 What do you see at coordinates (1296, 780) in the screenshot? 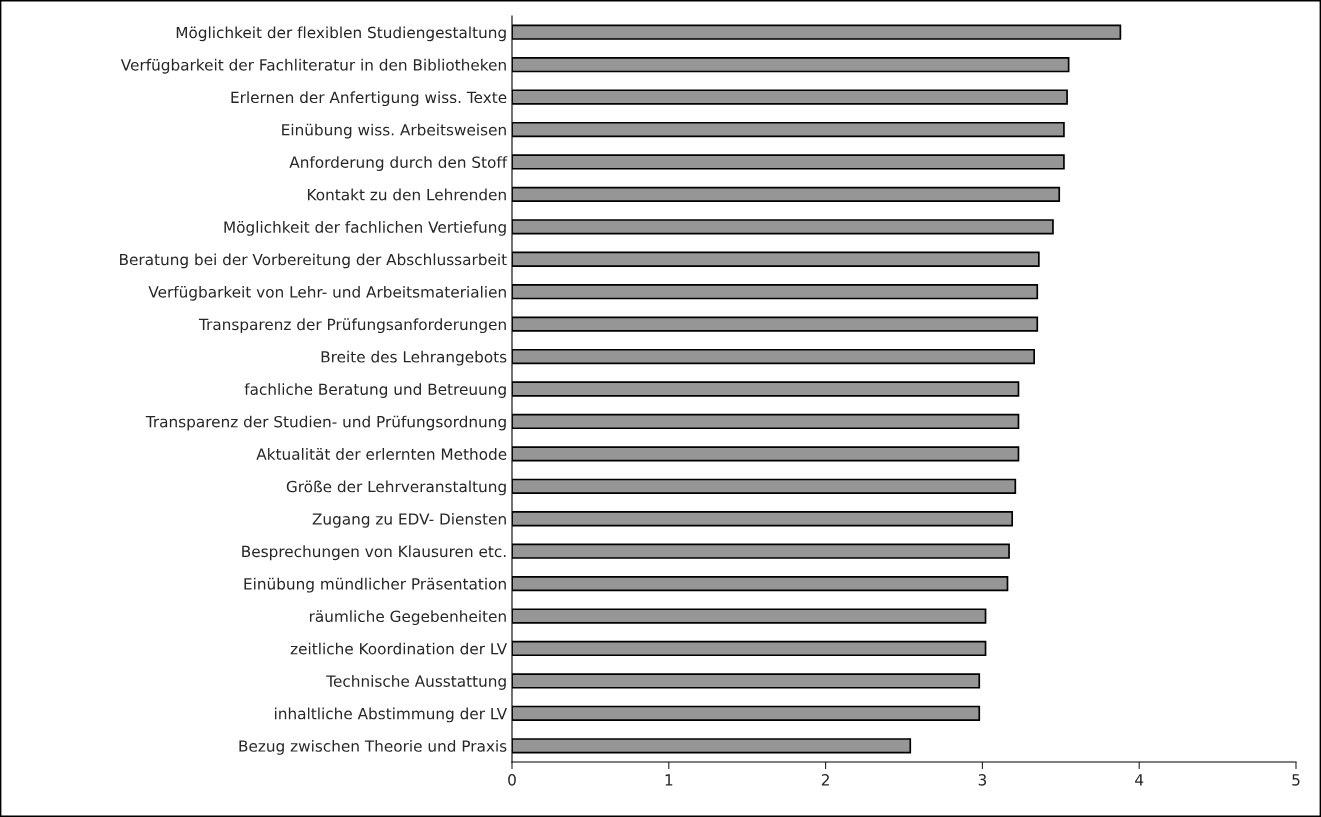
I see `x-tick-label: 5` at bounding box center [1296, 780].